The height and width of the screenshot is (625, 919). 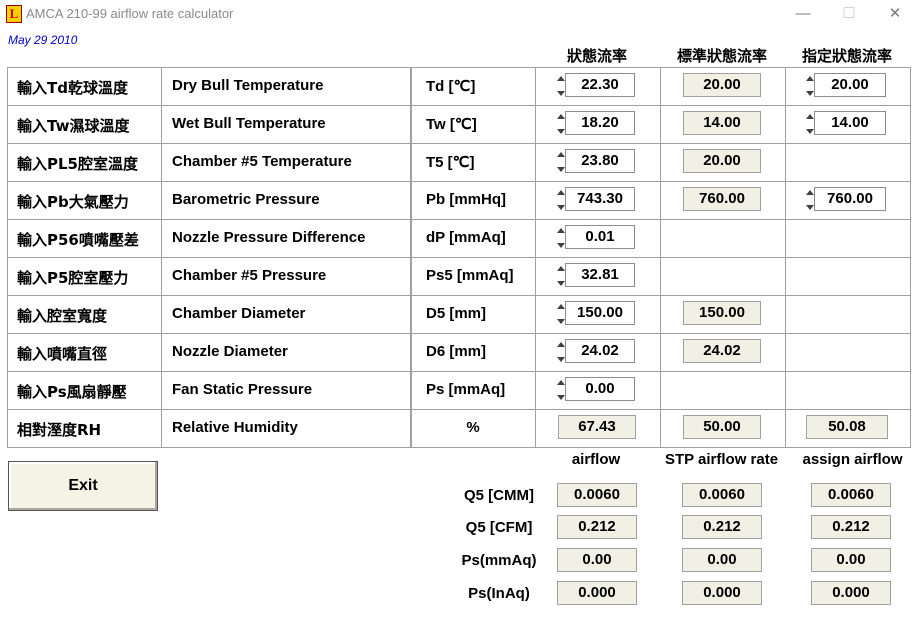 What do you see at coordinates (269, 237) in the screenshot?
I see `row-label-en: Nozzle Pressure Difference` at bounding box center [269, 237].